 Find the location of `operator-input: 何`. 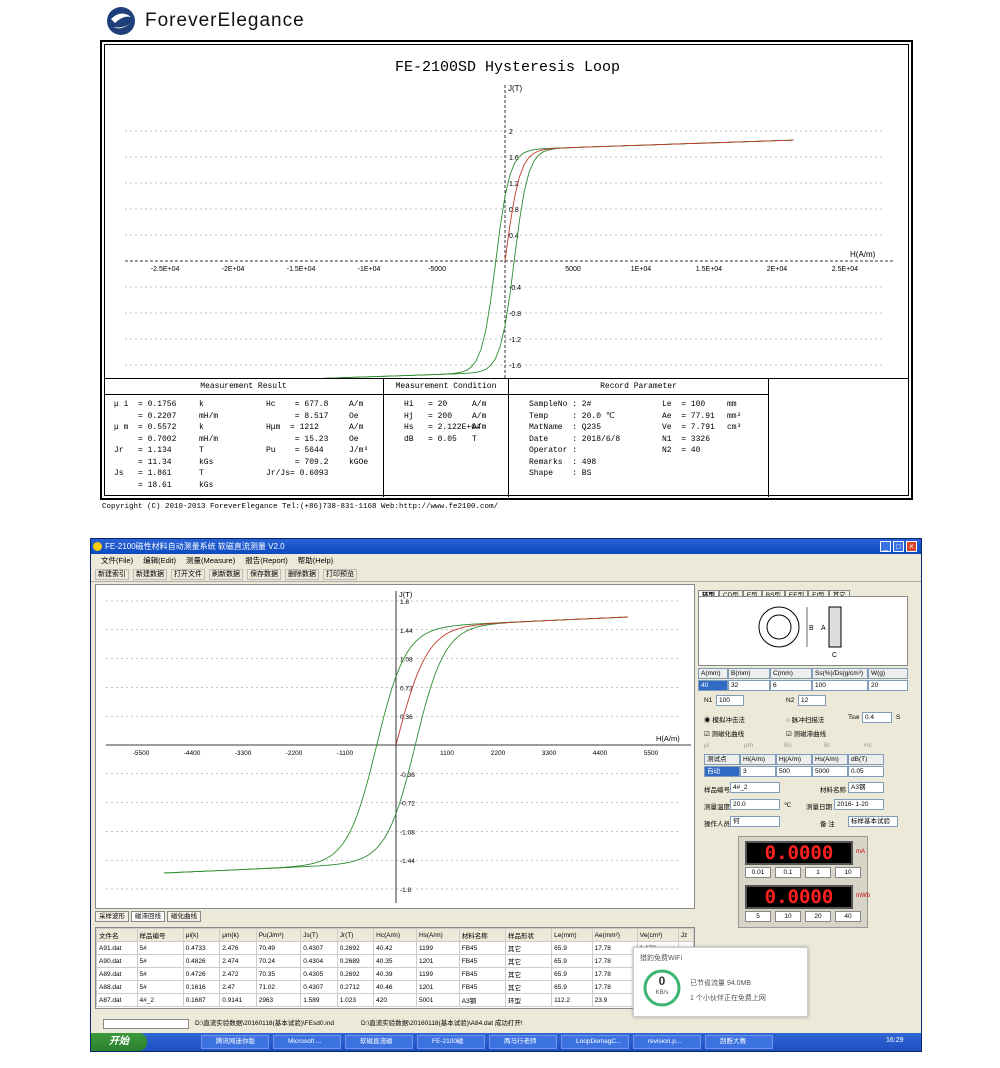

operator-input: 何 is located at coordinates (755, 821).